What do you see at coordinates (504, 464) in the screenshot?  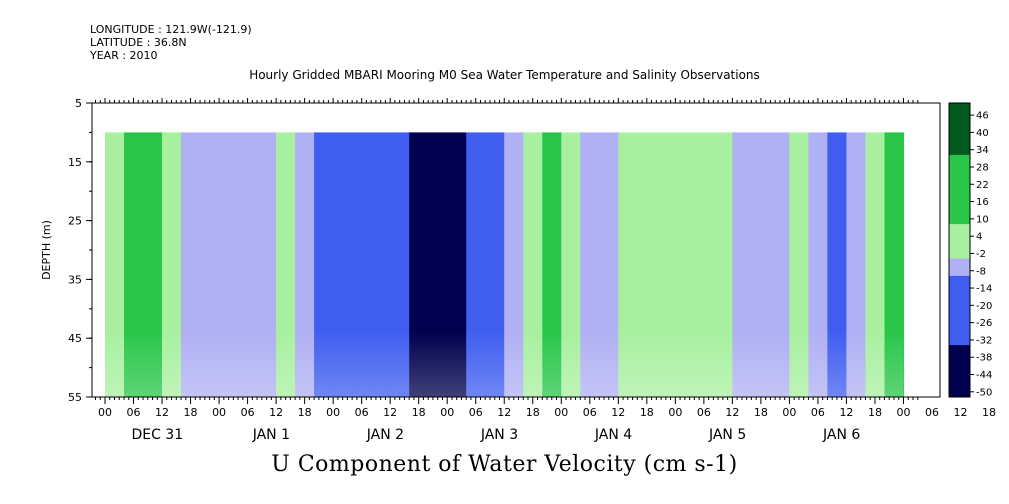 I see `chart-subtitle: U Component of Water Velocity (cm s-1)` at bounding box center [504, 464].